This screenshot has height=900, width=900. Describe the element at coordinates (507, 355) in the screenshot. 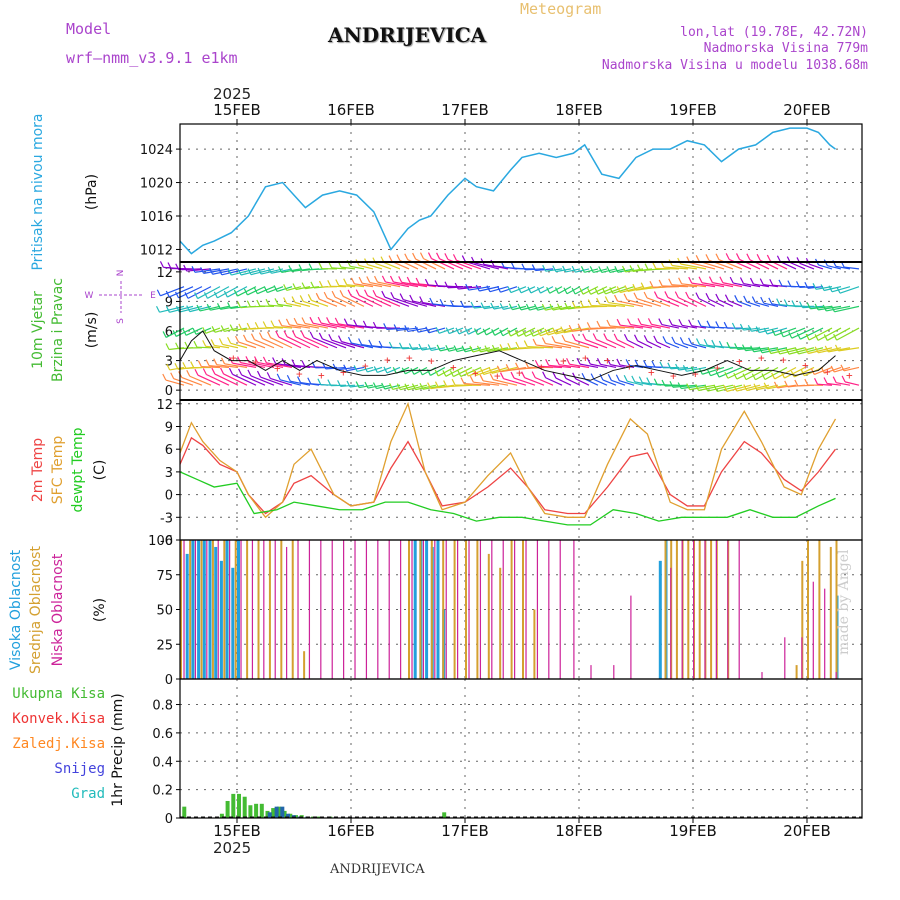

I see `wind-speed-line` at that location.